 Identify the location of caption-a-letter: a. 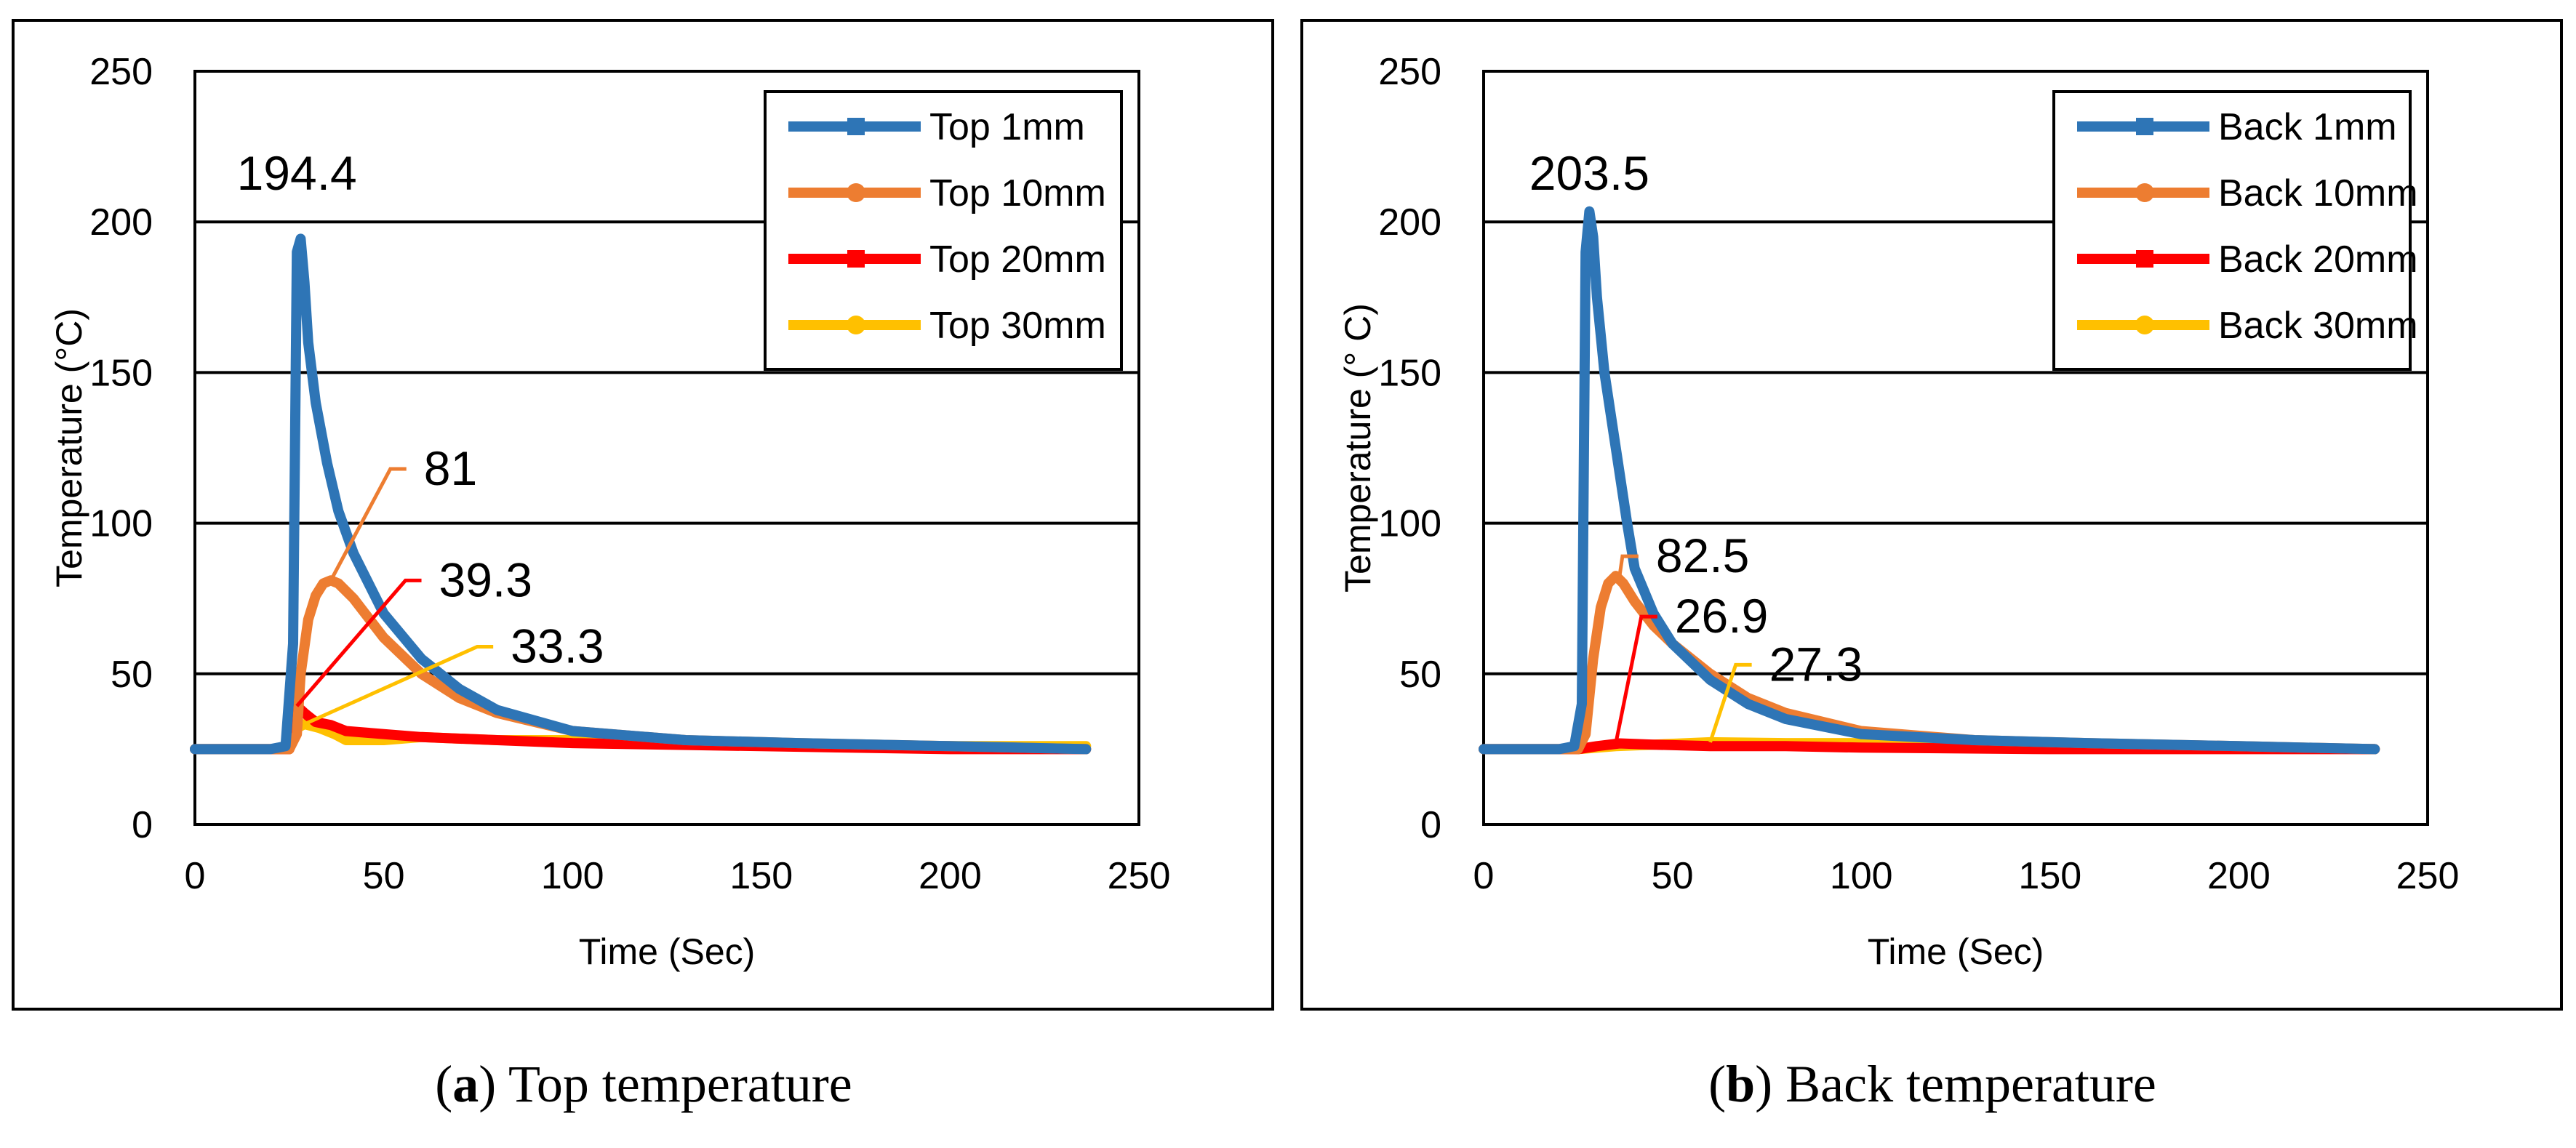
(465, 1084).